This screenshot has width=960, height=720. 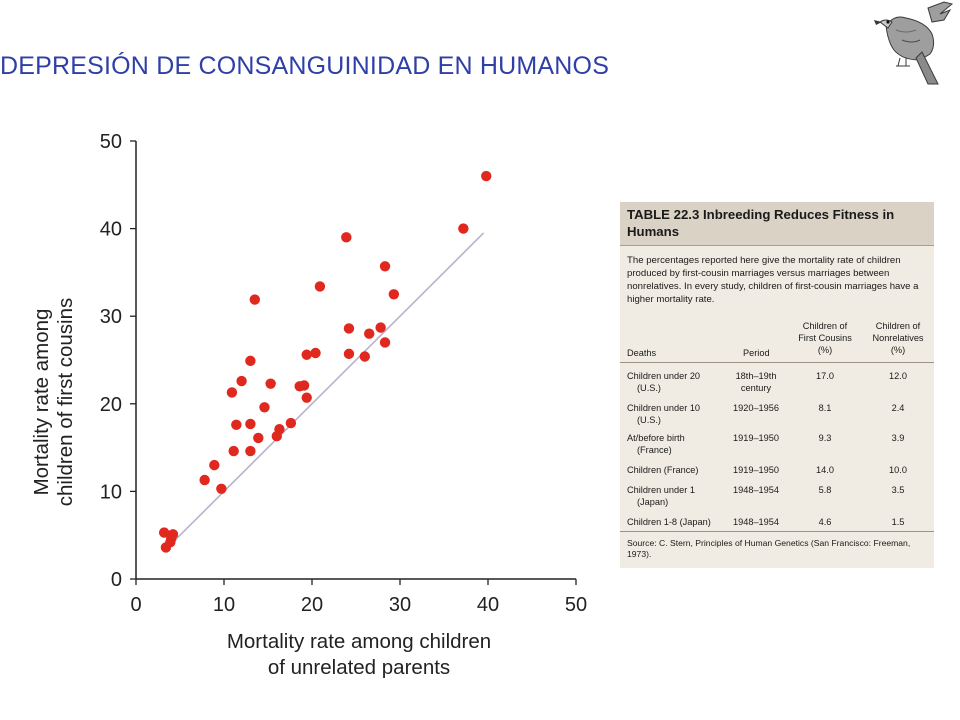 I want to click on cell-period: 1920–1956, so click(x=756, y=408).